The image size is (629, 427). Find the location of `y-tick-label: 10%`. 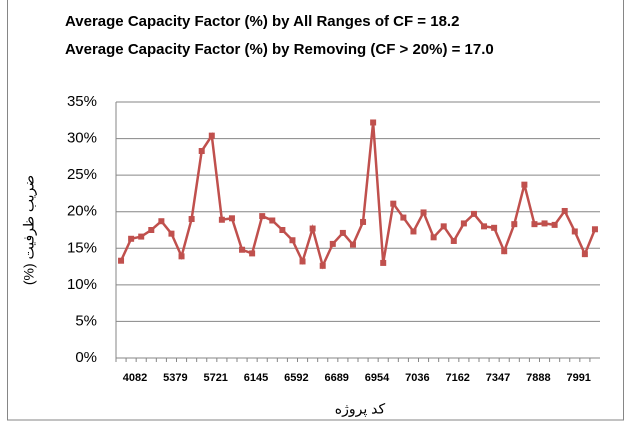

y-tick-label: 10% is located at coordinates (82, 284).